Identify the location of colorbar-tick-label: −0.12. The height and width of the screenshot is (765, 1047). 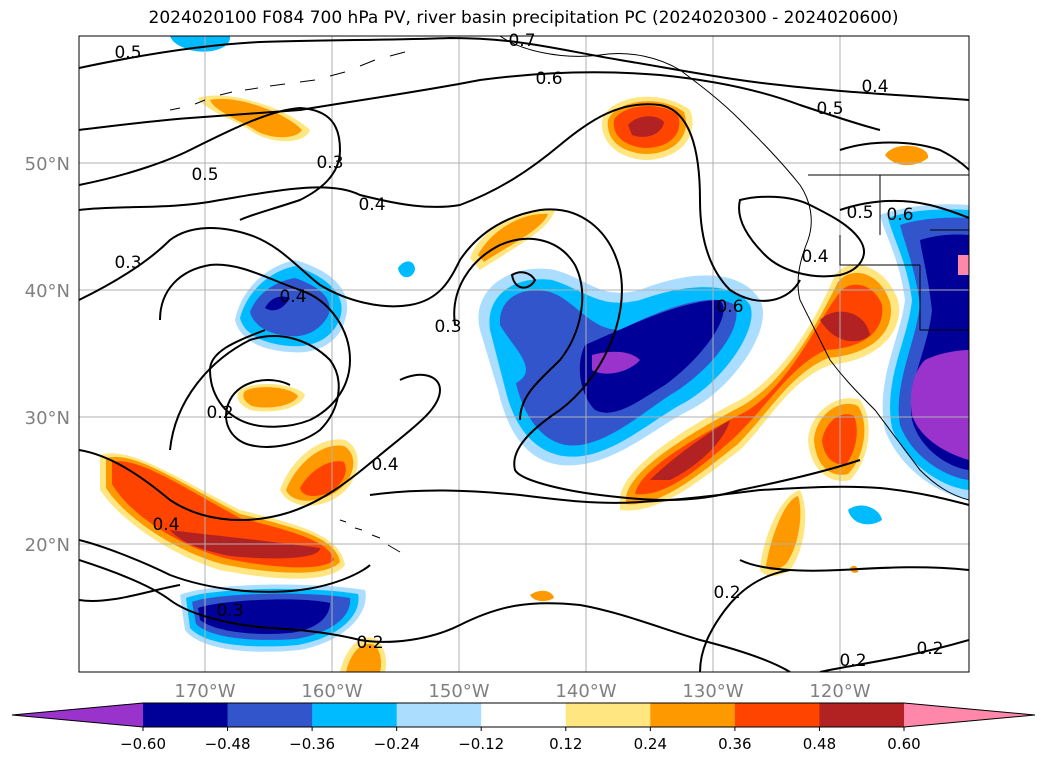
(481, 744).